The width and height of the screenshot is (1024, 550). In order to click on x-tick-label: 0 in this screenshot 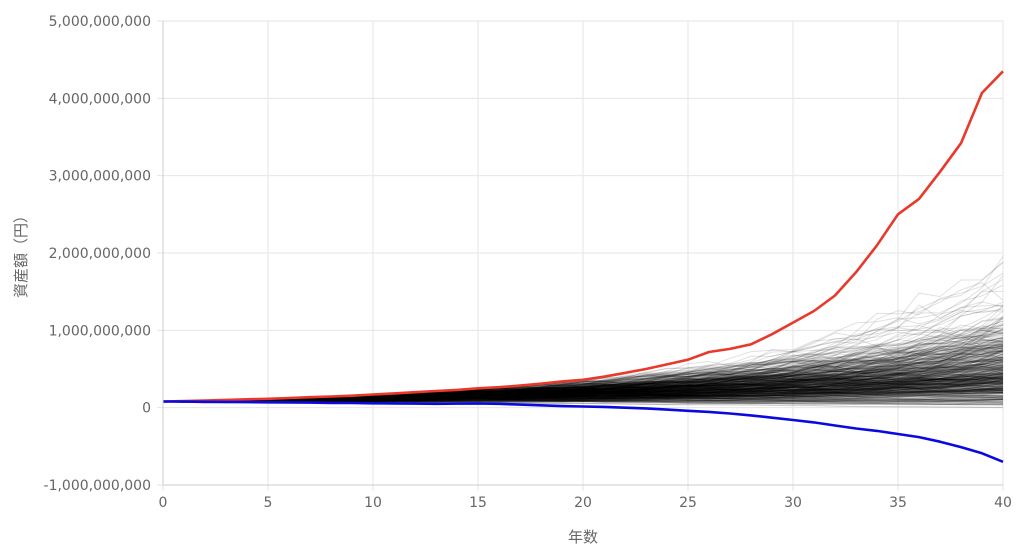, I will do `click(163, 503)`.